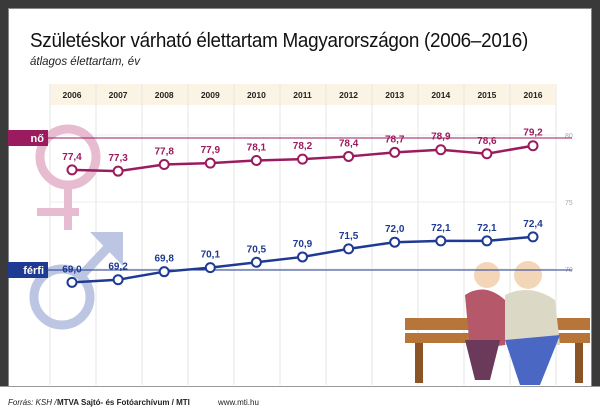  What do you see at coordinates (348, 95) in the screenshot?
I see `x-tick-label: 2012` at bounding box center [348, 95].